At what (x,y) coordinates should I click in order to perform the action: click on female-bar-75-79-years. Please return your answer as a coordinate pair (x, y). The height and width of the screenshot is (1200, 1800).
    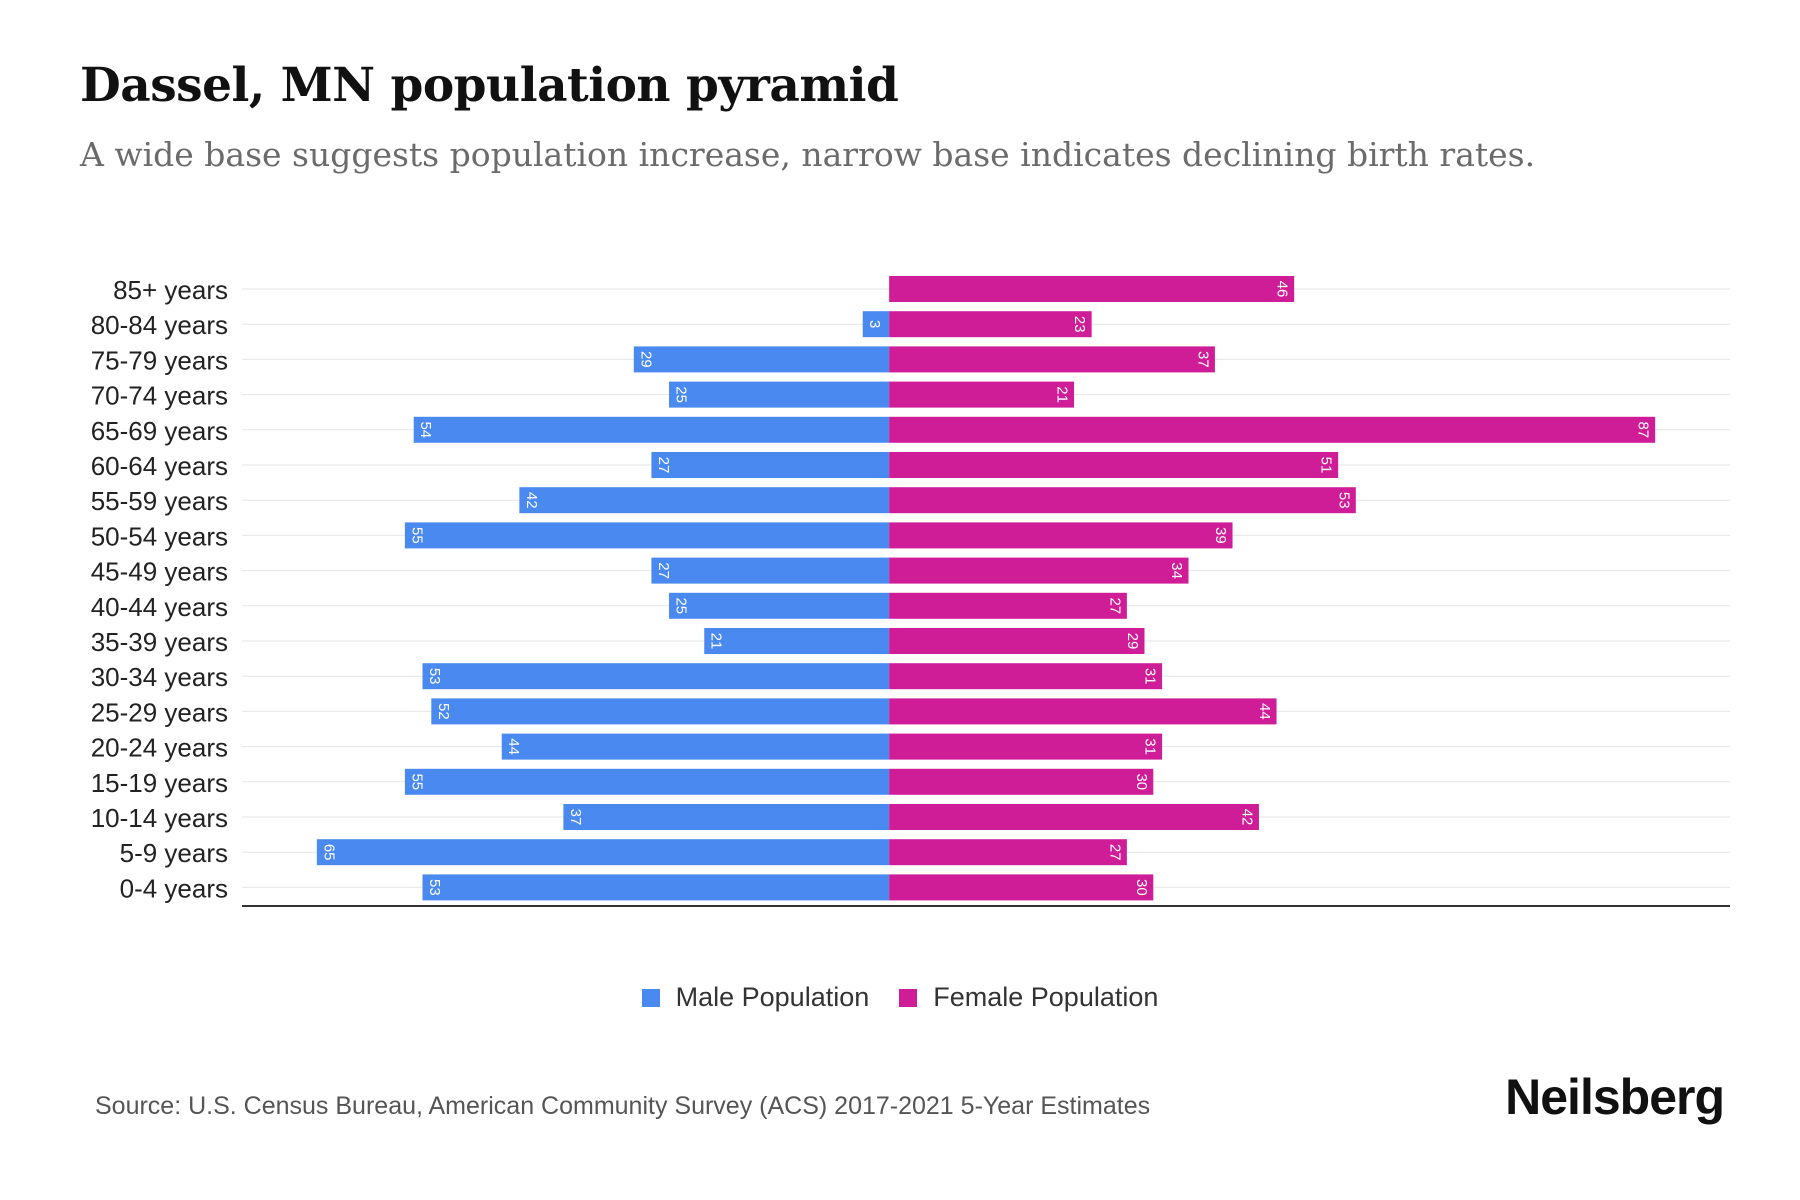
    Looking at the image, I should click on (1052, 359).